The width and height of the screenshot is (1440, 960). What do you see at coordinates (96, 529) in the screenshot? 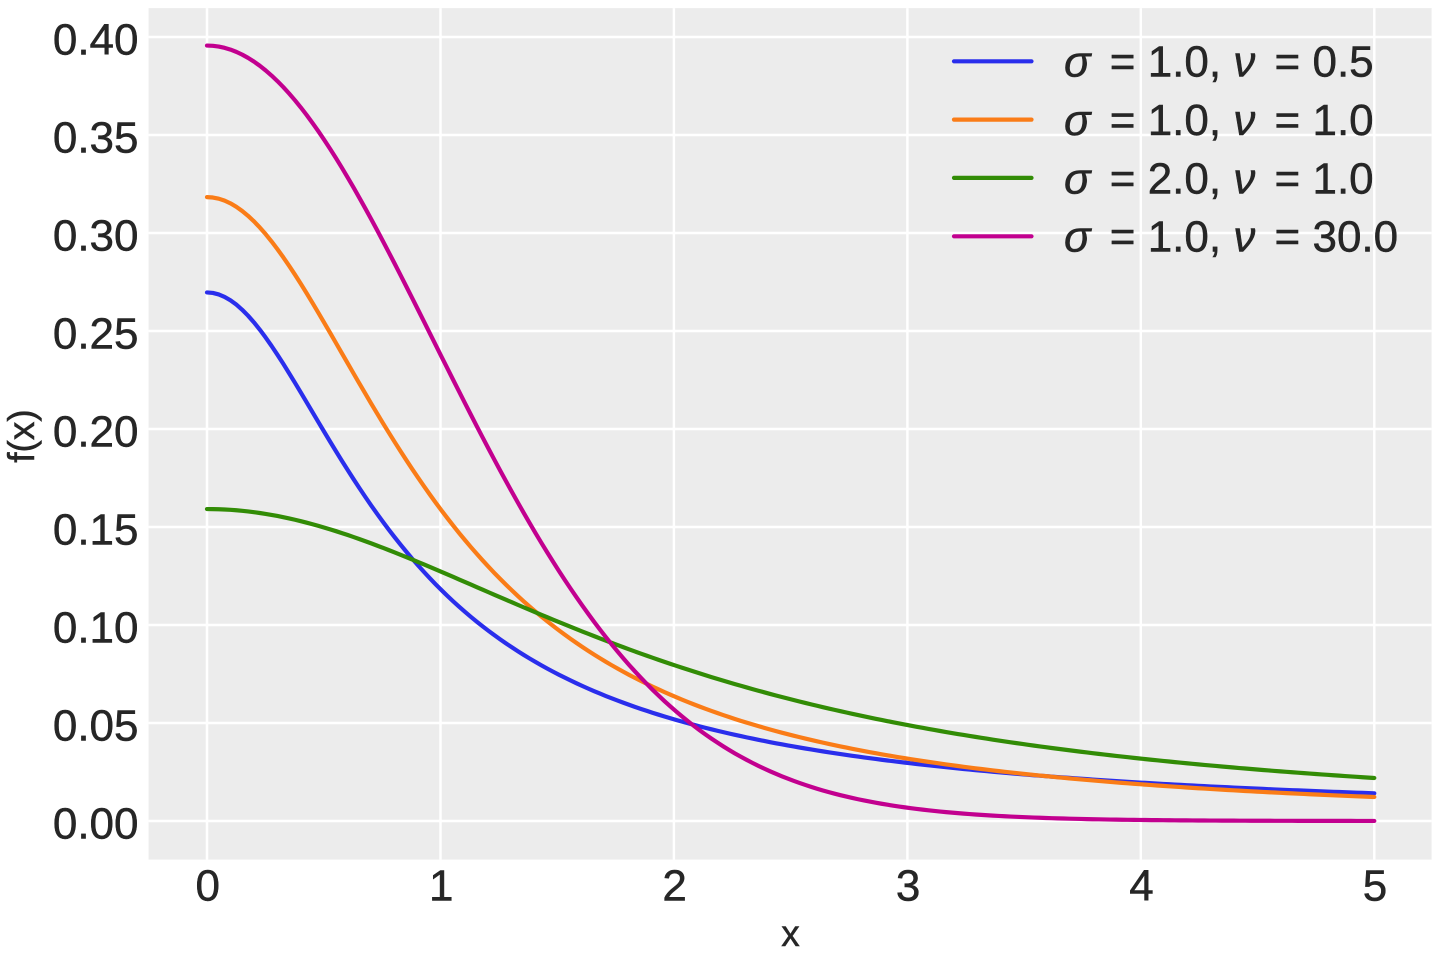
I see `svg-text: 0.15` at bounding box center [96, 529].